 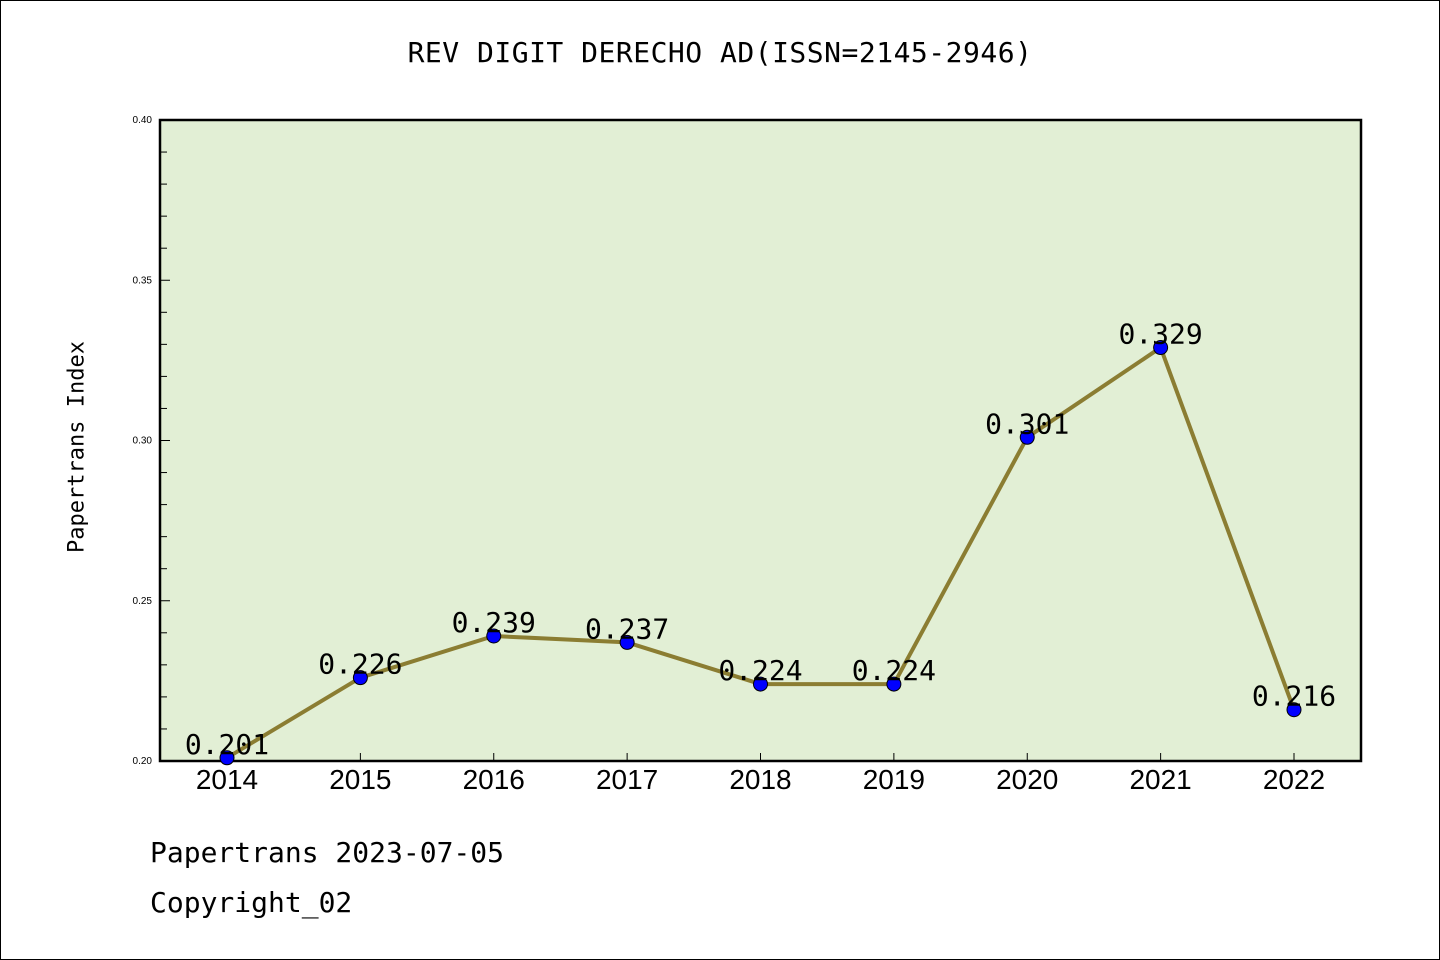 I want to click on data-label: 0.201, so click(x=227, y=744).